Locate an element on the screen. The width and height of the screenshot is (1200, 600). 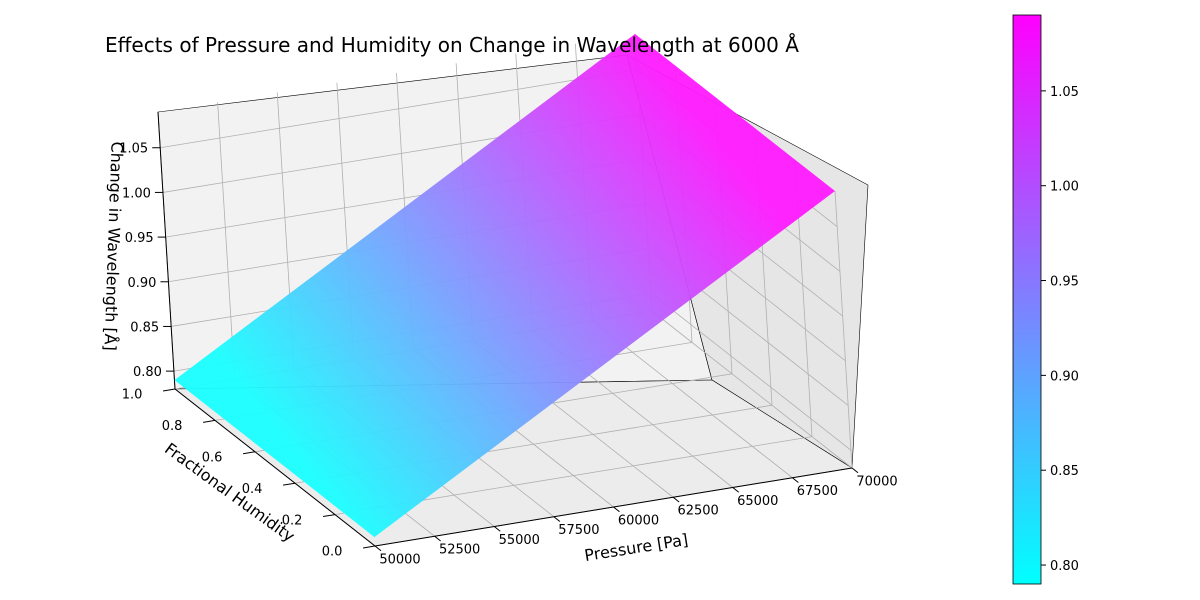
humidity-axis-ticks: 0.0 0.2 0.4 0.6 0.8 1.0 is located at coordinates (249, 474).